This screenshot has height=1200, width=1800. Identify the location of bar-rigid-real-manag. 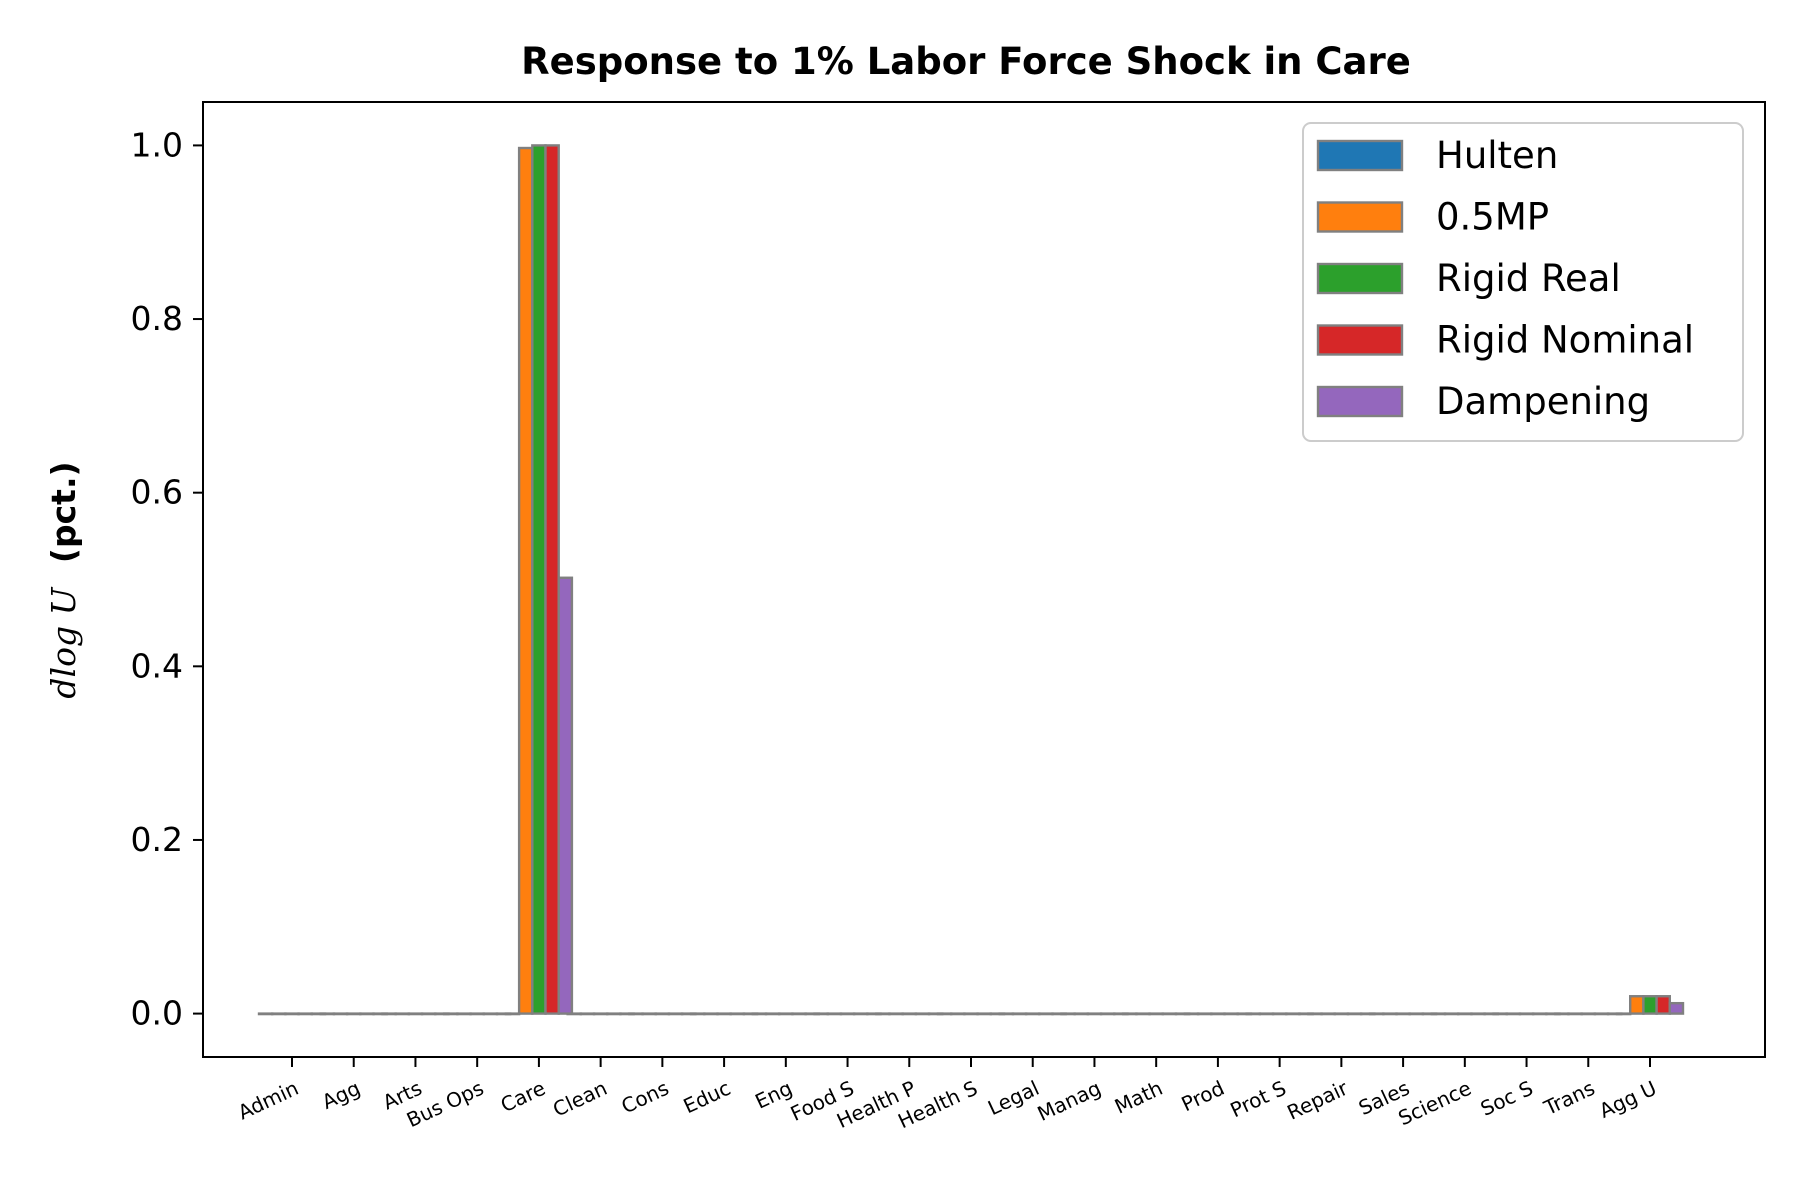
(1094, 1014).